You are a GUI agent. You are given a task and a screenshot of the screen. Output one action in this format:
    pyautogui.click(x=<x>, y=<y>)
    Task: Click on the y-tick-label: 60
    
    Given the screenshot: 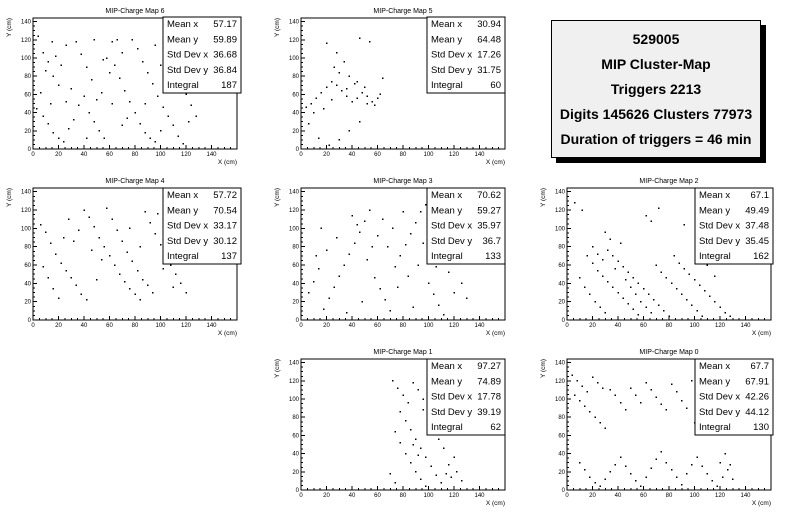 What is the action you would take?
    pyautogui.click(x=295, y=266)
    